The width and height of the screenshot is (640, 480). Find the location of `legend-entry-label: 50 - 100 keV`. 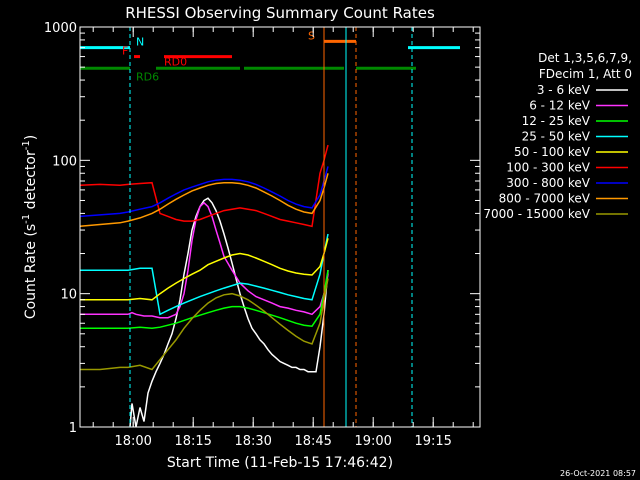

legend-entry-label: 50 - 100 keV is located at coordinates (552, 152).